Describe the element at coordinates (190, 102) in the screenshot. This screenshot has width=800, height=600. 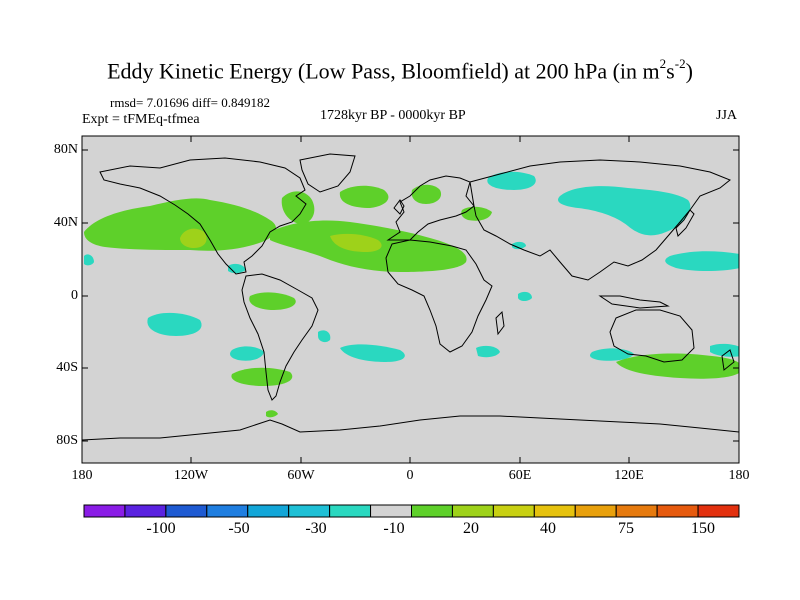
I see `rmsd-label: rmsd= 7.01696 diff= 0.849182` at that location.